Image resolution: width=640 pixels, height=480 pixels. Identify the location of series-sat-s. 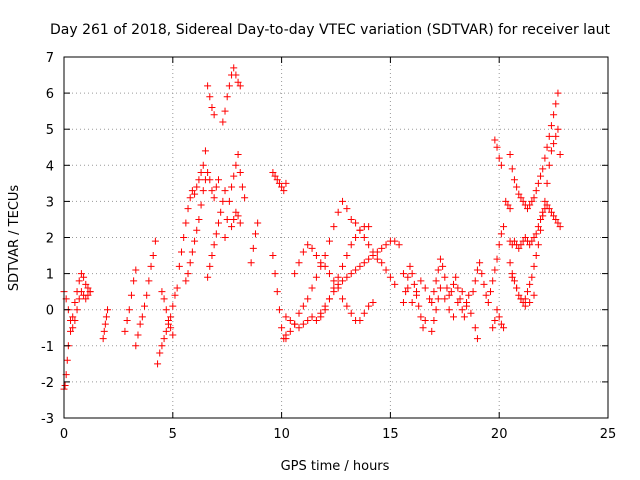
(342, 284).